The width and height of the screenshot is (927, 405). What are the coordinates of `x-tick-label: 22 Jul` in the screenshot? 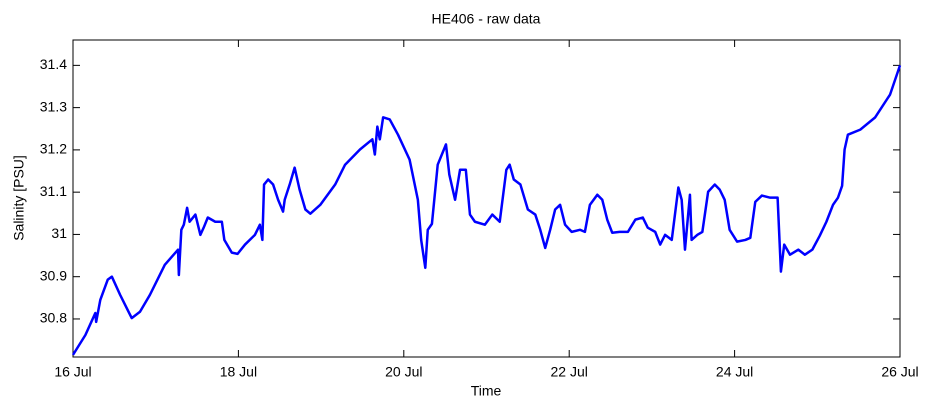 It's located at (569, 372).